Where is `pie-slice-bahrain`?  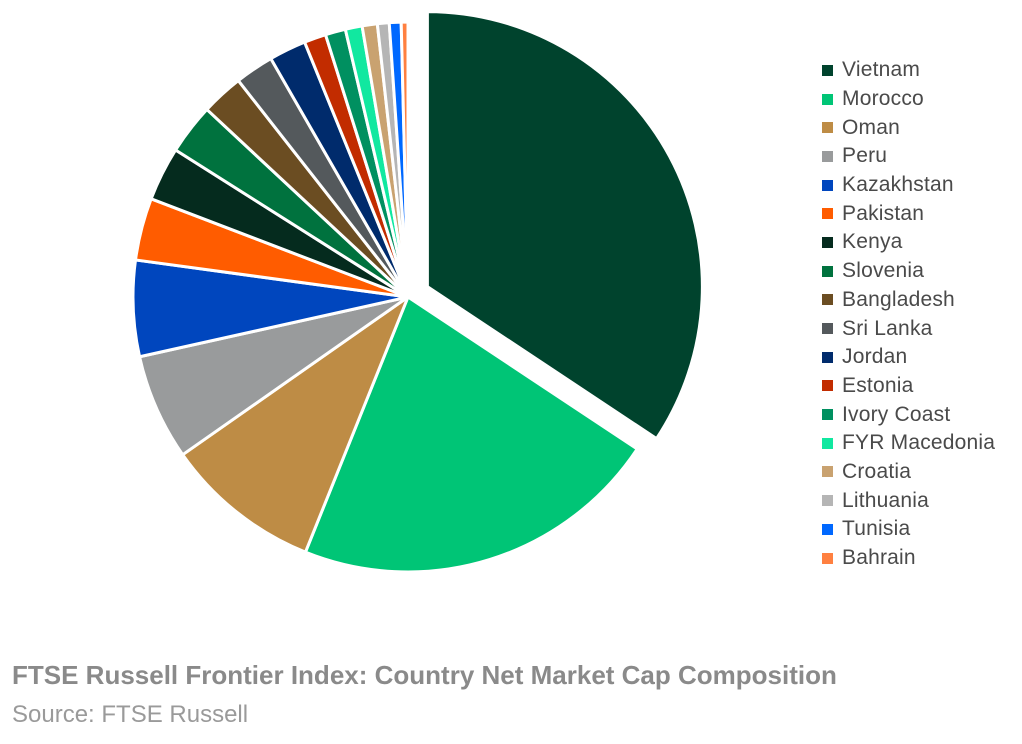 pie-slice-bahrain is located at coordinates (404, 159).